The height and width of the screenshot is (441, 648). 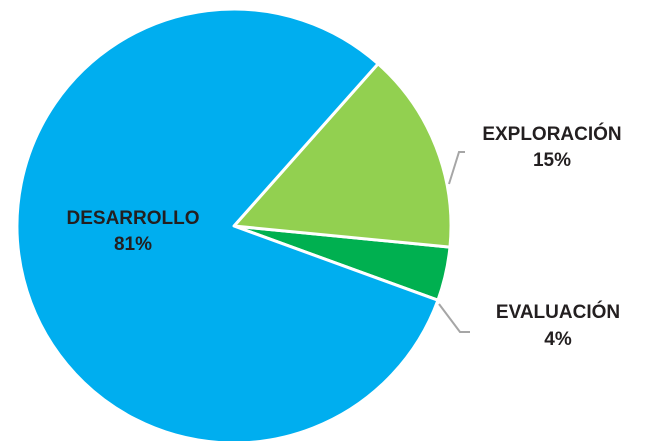 What do you see at coordinates (558, 339) in the screenshot?
I see `slice-value-evaluacion: 4%` at bounding box center [558, 339].